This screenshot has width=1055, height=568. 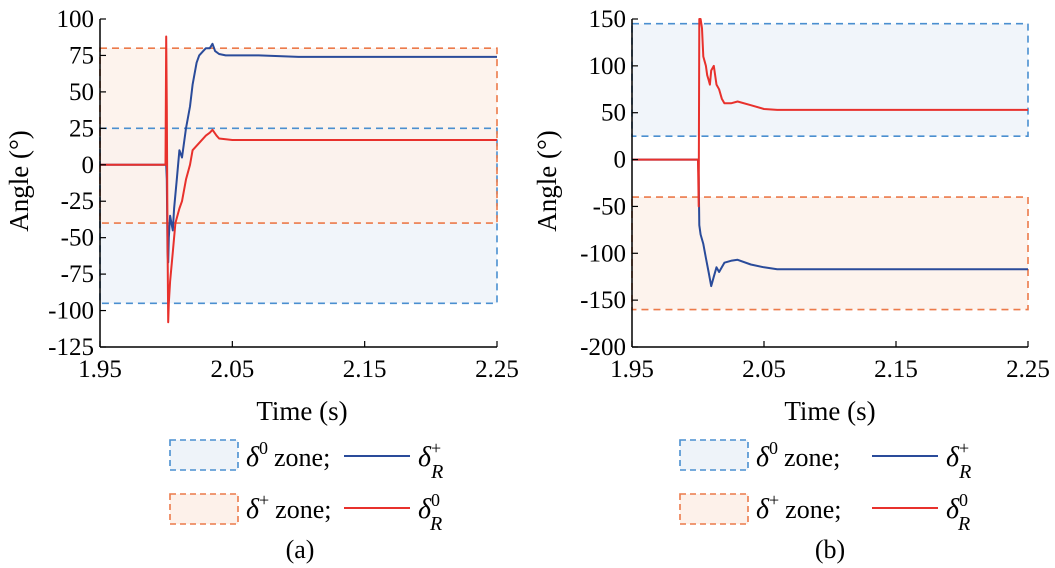 I want to click on y-tick-label: 75, so click(x=81, y=55).